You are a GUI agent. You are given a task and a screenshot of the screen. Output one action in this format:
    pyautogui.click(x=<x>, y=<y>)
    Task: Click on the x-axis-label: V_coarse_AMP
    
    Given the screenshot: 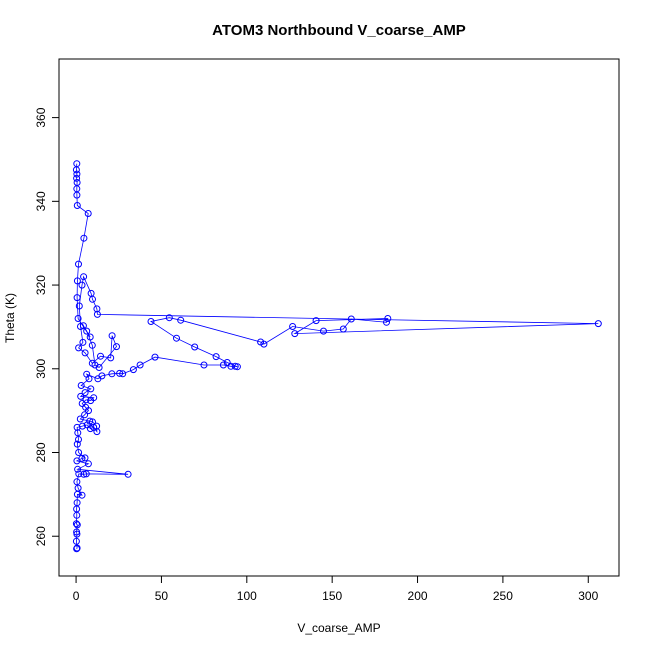 What is the action you would take?
    pyautogui.click(x=338, y=628)
    